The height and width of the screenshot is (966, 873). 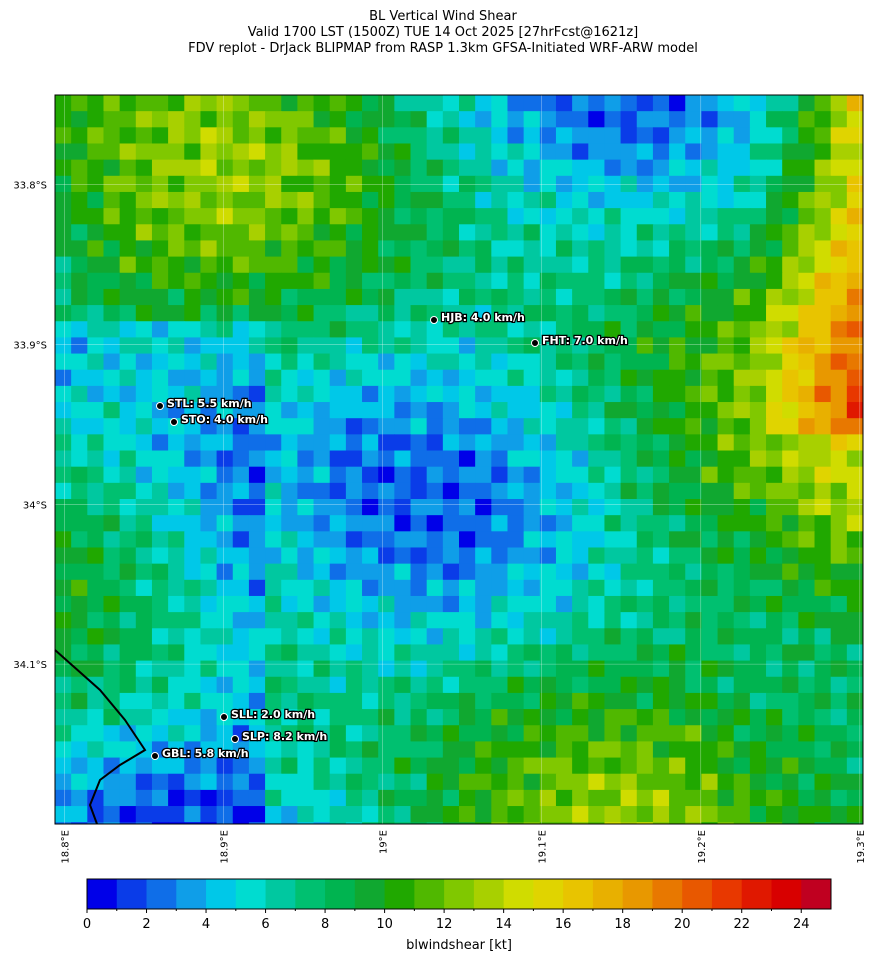 What do you see at coordinates (35, 505) in the screenshot?
I see `lat-label: 34°S` at bounding box center [35, 505].